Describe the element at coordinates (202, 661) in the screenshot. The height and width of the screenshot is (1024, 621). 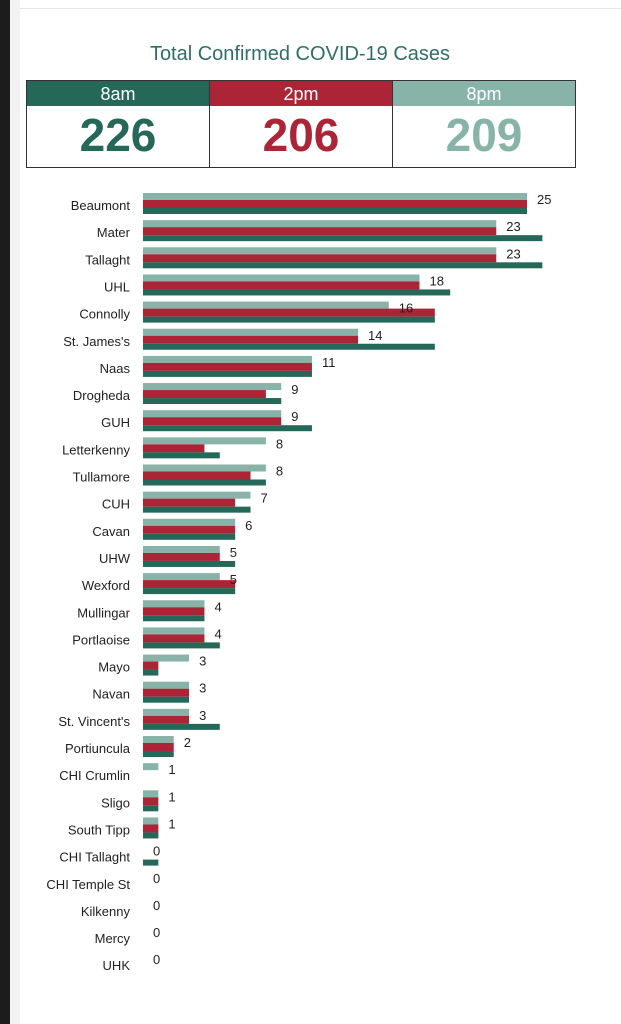
I see `value-label-mayo: 3` at that location.